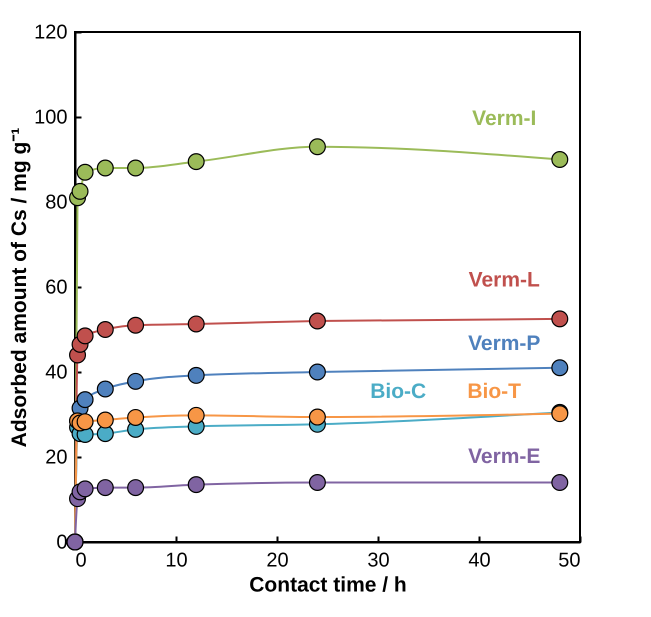 This screenshot has width=651, height=617. What do you see at coordinates (398, 391) in the screenshot?
I see `series-label: Bio-C` at bounding box center [398, 391].